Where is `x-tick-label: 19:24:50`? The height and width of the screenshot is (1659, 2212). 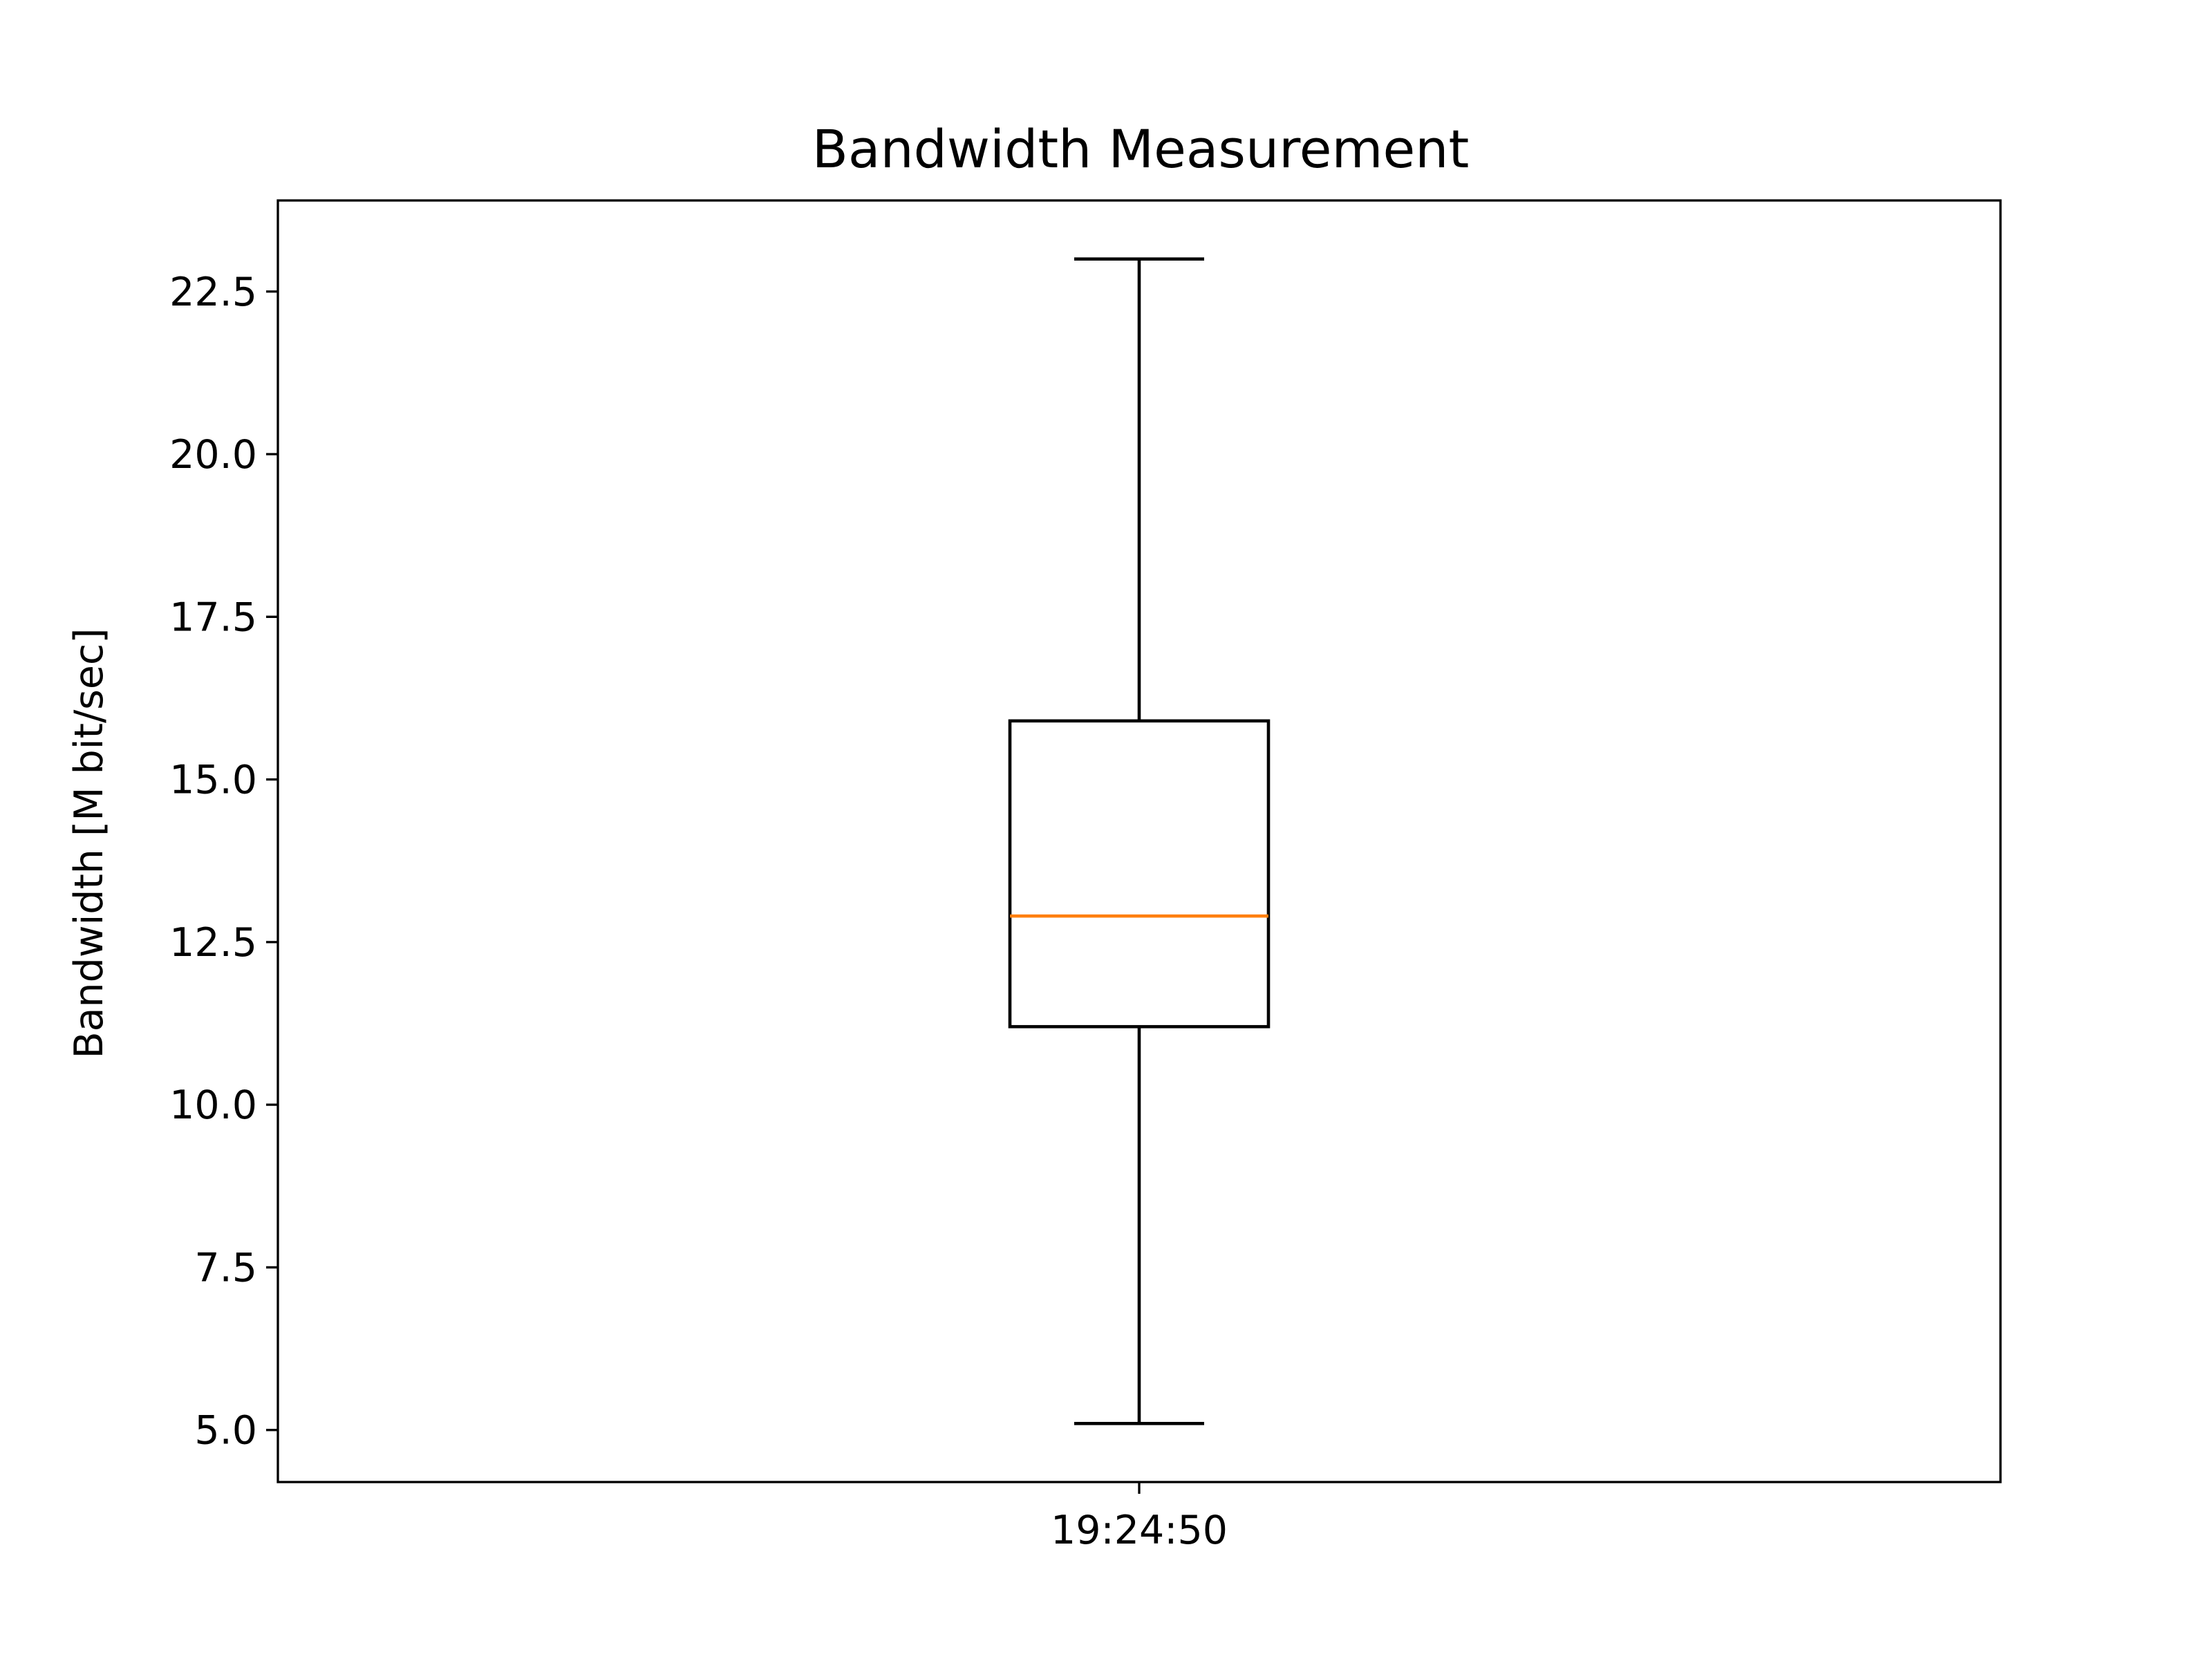
x-tick-label: 19:24:50 is located at coordinates (1139, 1530).